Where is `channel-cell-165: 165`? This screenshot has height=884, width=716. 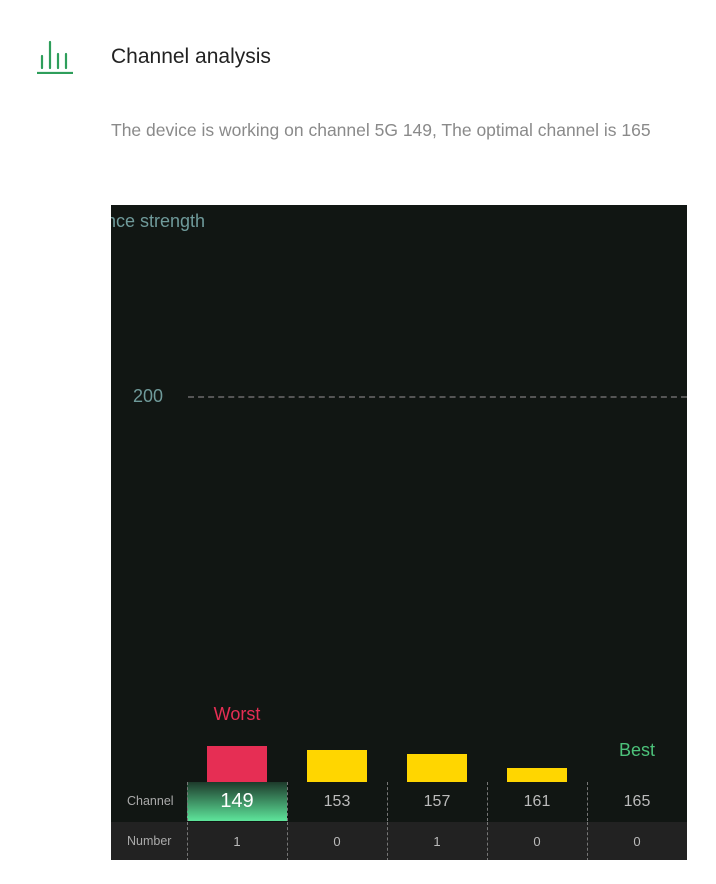 channel-cell-165: 165 is located at coordinates (637, 801).